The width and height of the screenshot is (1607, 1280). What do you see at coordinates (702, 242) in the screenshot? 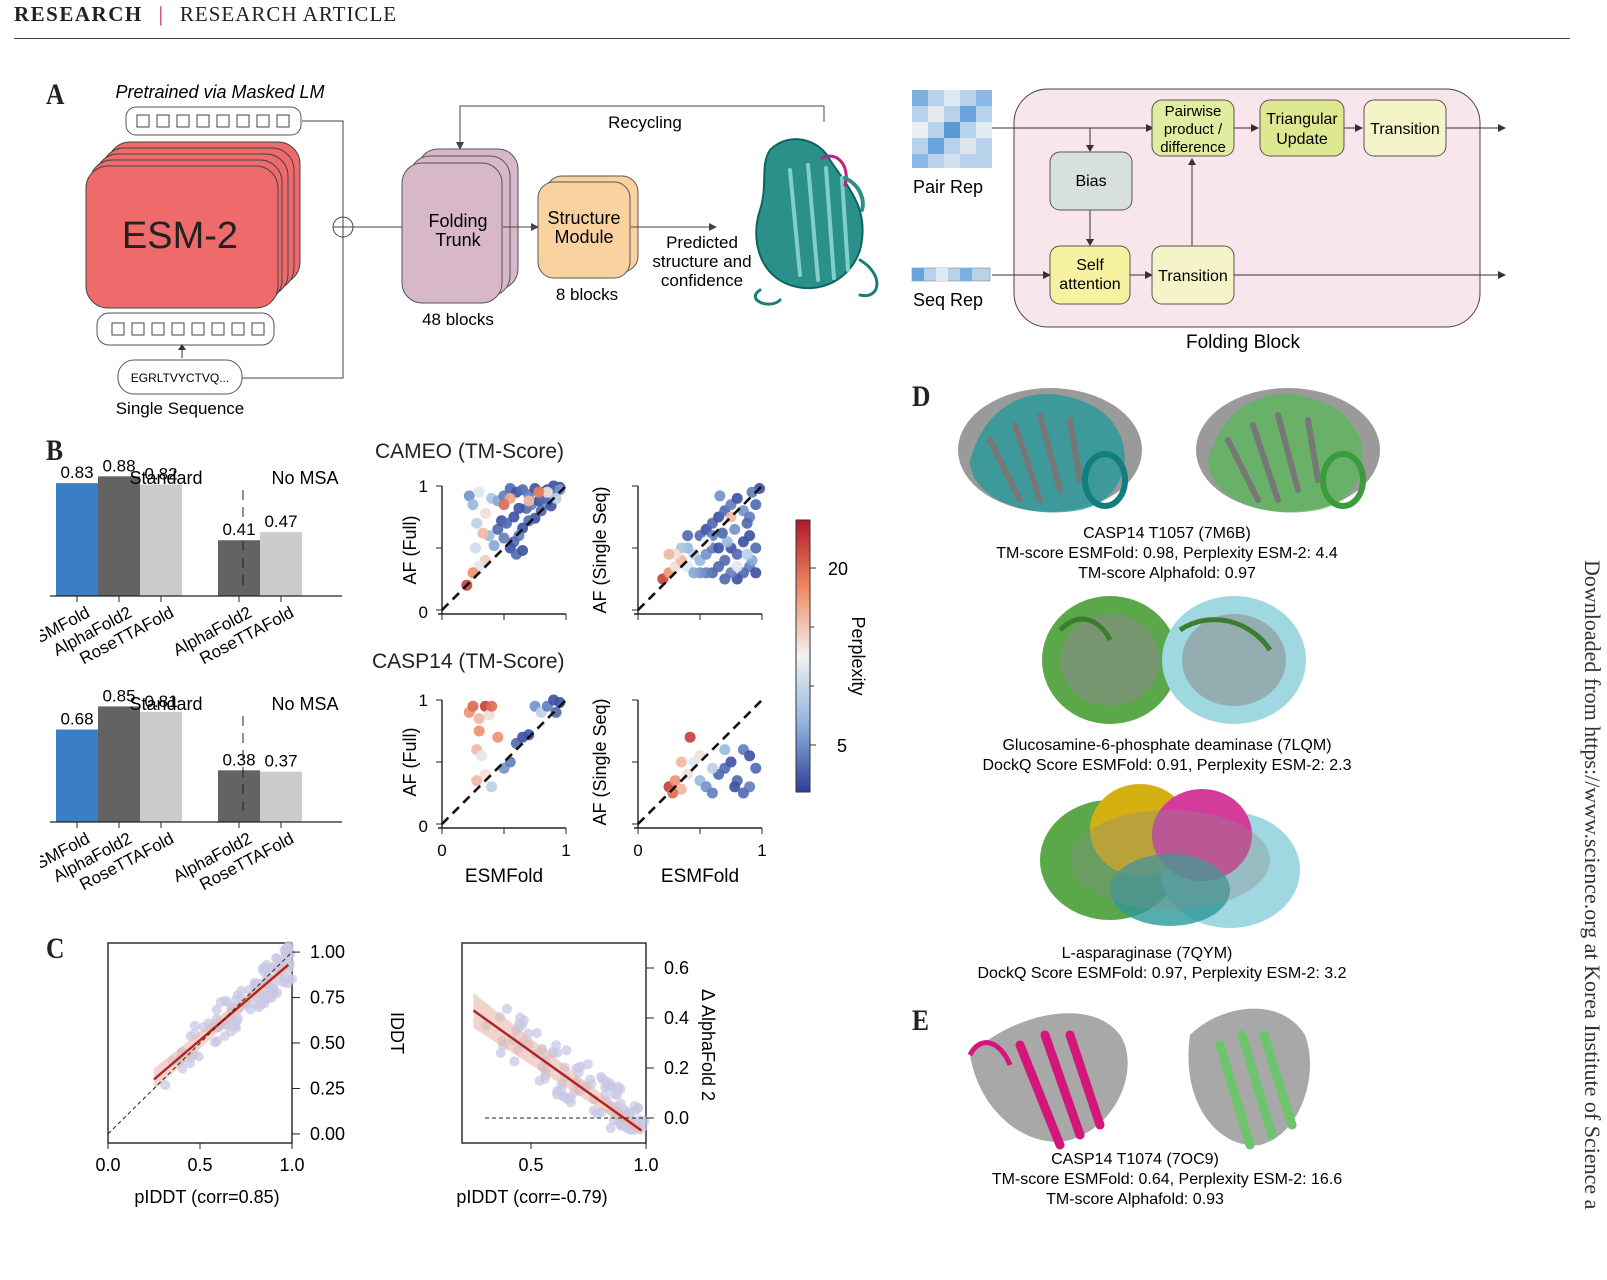
I see `predicted-line1: Predicted` at bounding box center [702, 242].